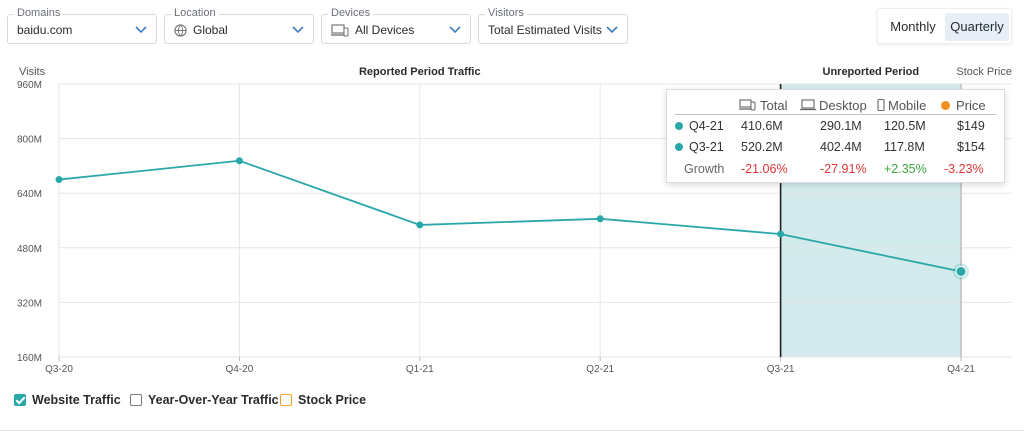  What do you see at coordinates (763, 105) in the screenshot?
I see `tooltip-header-total: Total` at bounding box center [763, 105].